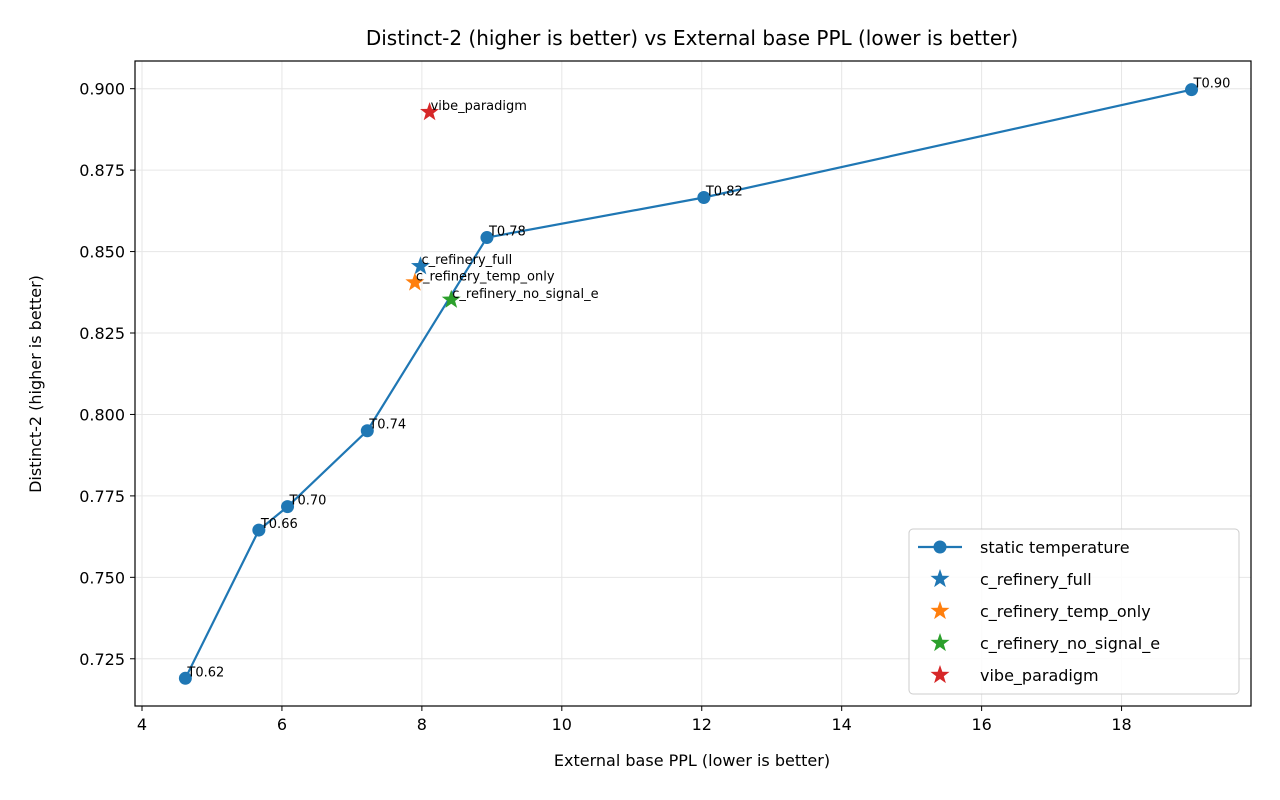  I want to click on point-label: T0.82, so click(724, 191).